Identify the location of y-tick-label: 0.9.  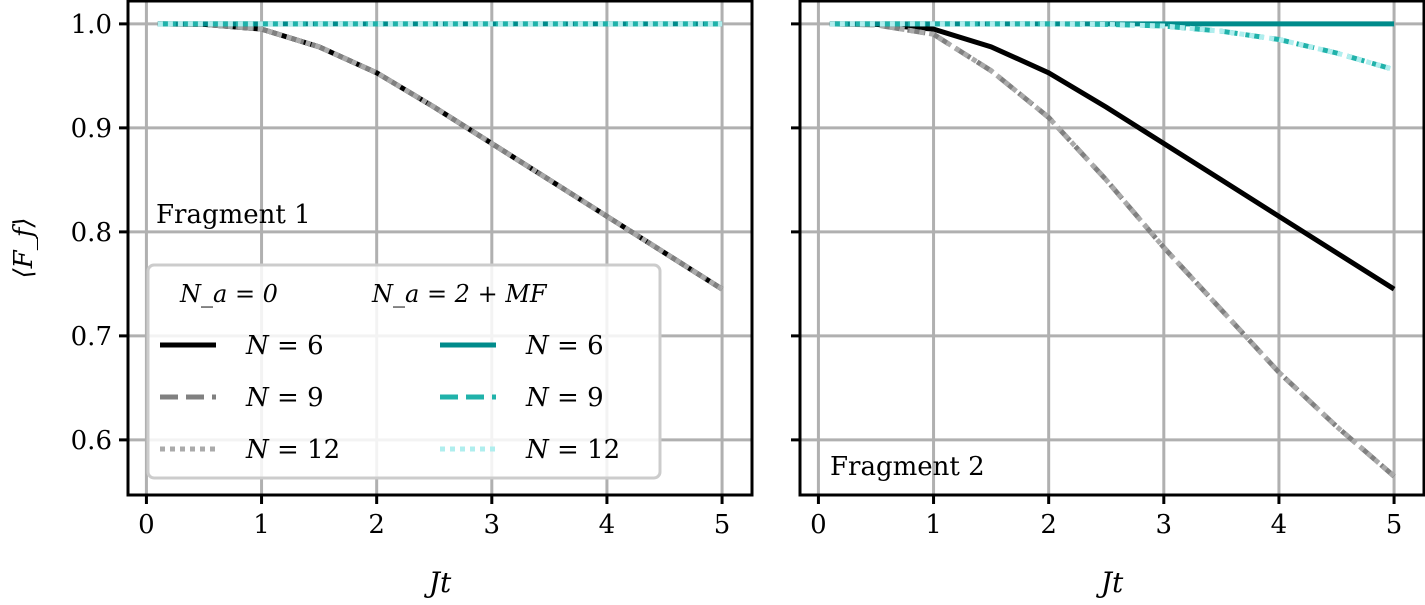
(91, 129).